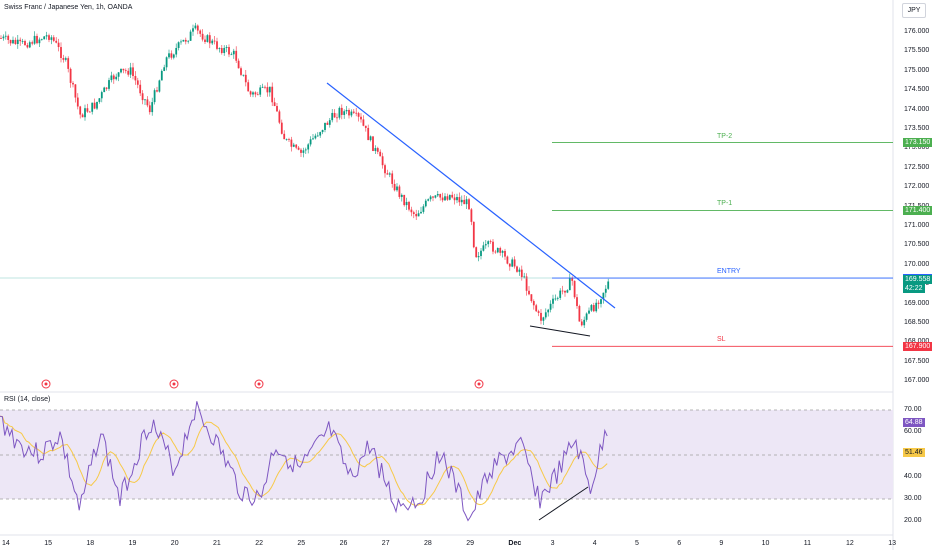 The height and width of the screenshot is (550, 932). I want to click on time-label: 27, so click(385, 543).